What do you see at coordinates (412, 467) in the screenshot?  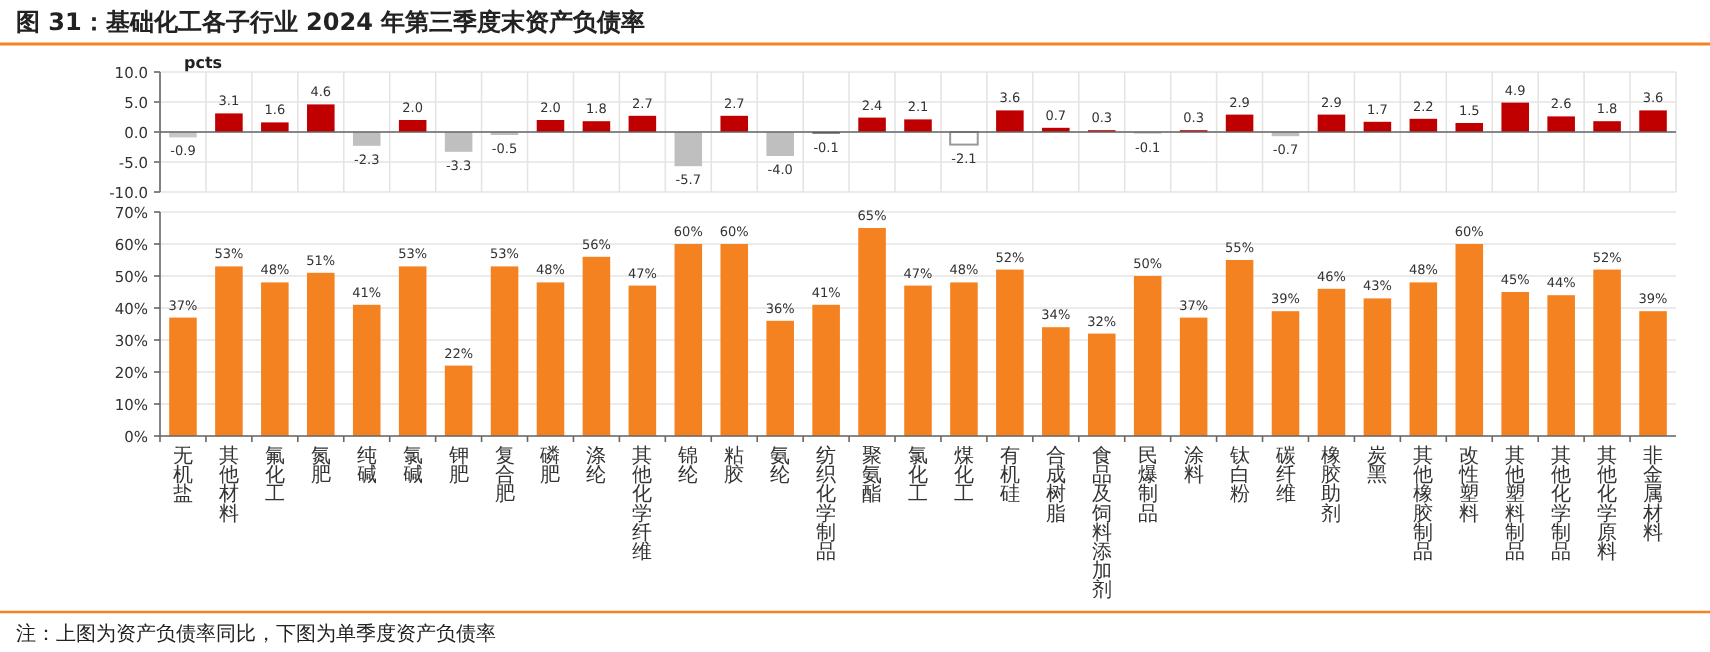 I see `x-tick-label: 氯碱` at bounding box center [412, 467].